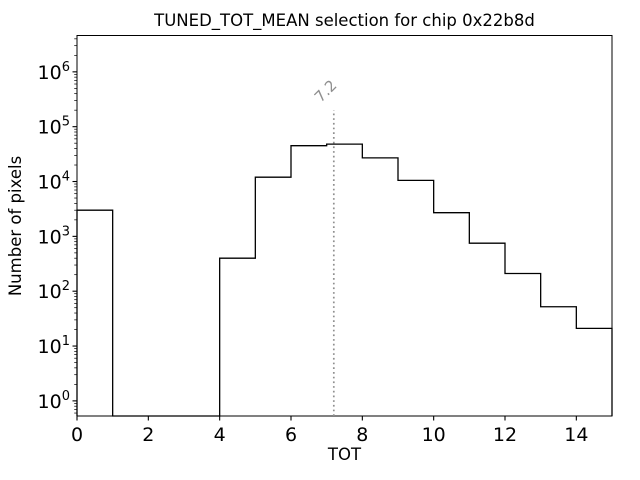 The width and height of the screenshot is (640, 480). Describe the element at coordinates (505, 435) in the screenshot. I see `x-tick-label: 12` at that location.